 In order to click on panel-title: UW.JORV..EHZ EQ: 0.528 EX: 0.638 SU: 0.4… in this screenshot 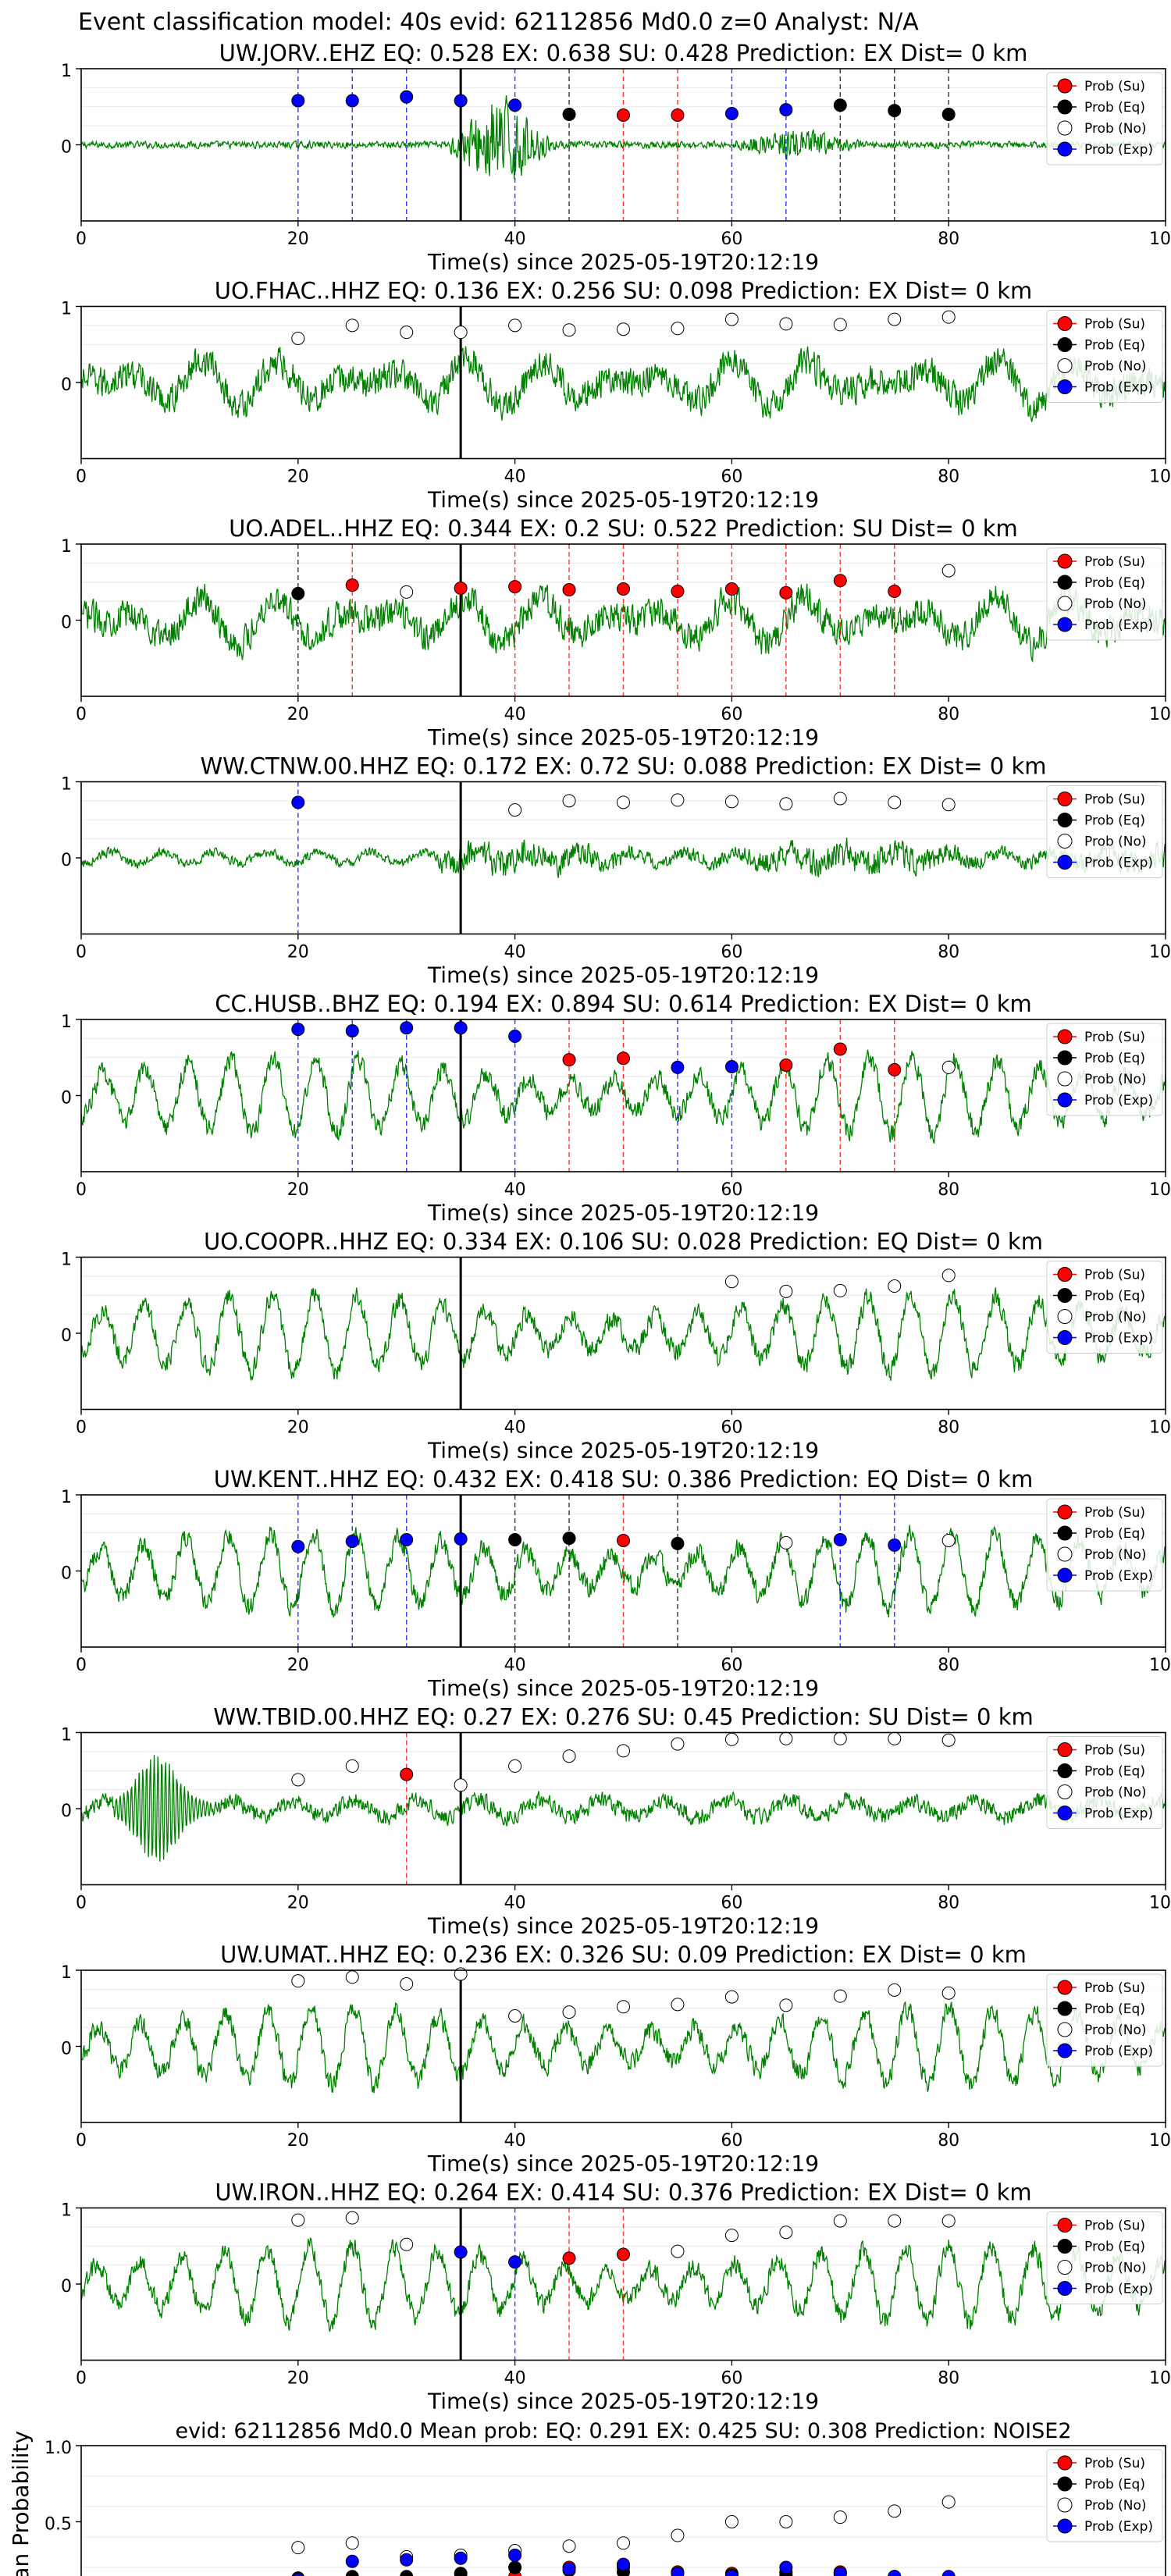, I will do `click(623, 53)`.